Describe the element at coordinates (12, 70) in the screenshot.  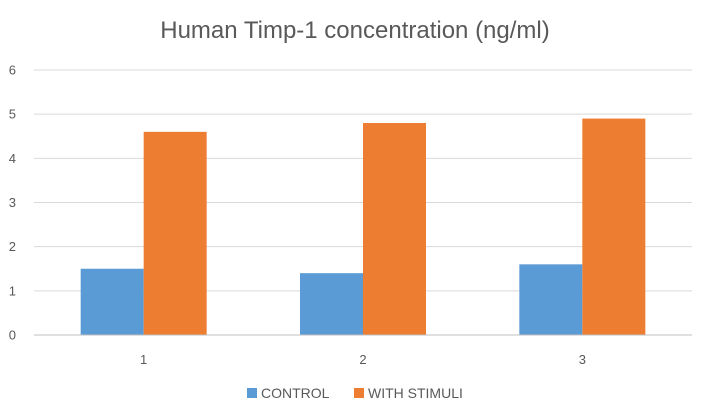
I see `y-tick-label: 6` at that location.